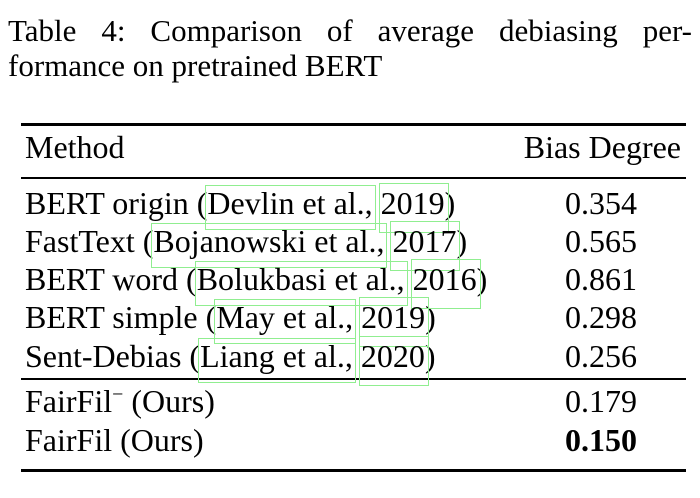 Image resolution: width=700 pixels, height=498 pixels. Describe the element at coordinates (602, 147) in the screenshot. I see `column-header-bias-degree: Bias Degree` at that location.